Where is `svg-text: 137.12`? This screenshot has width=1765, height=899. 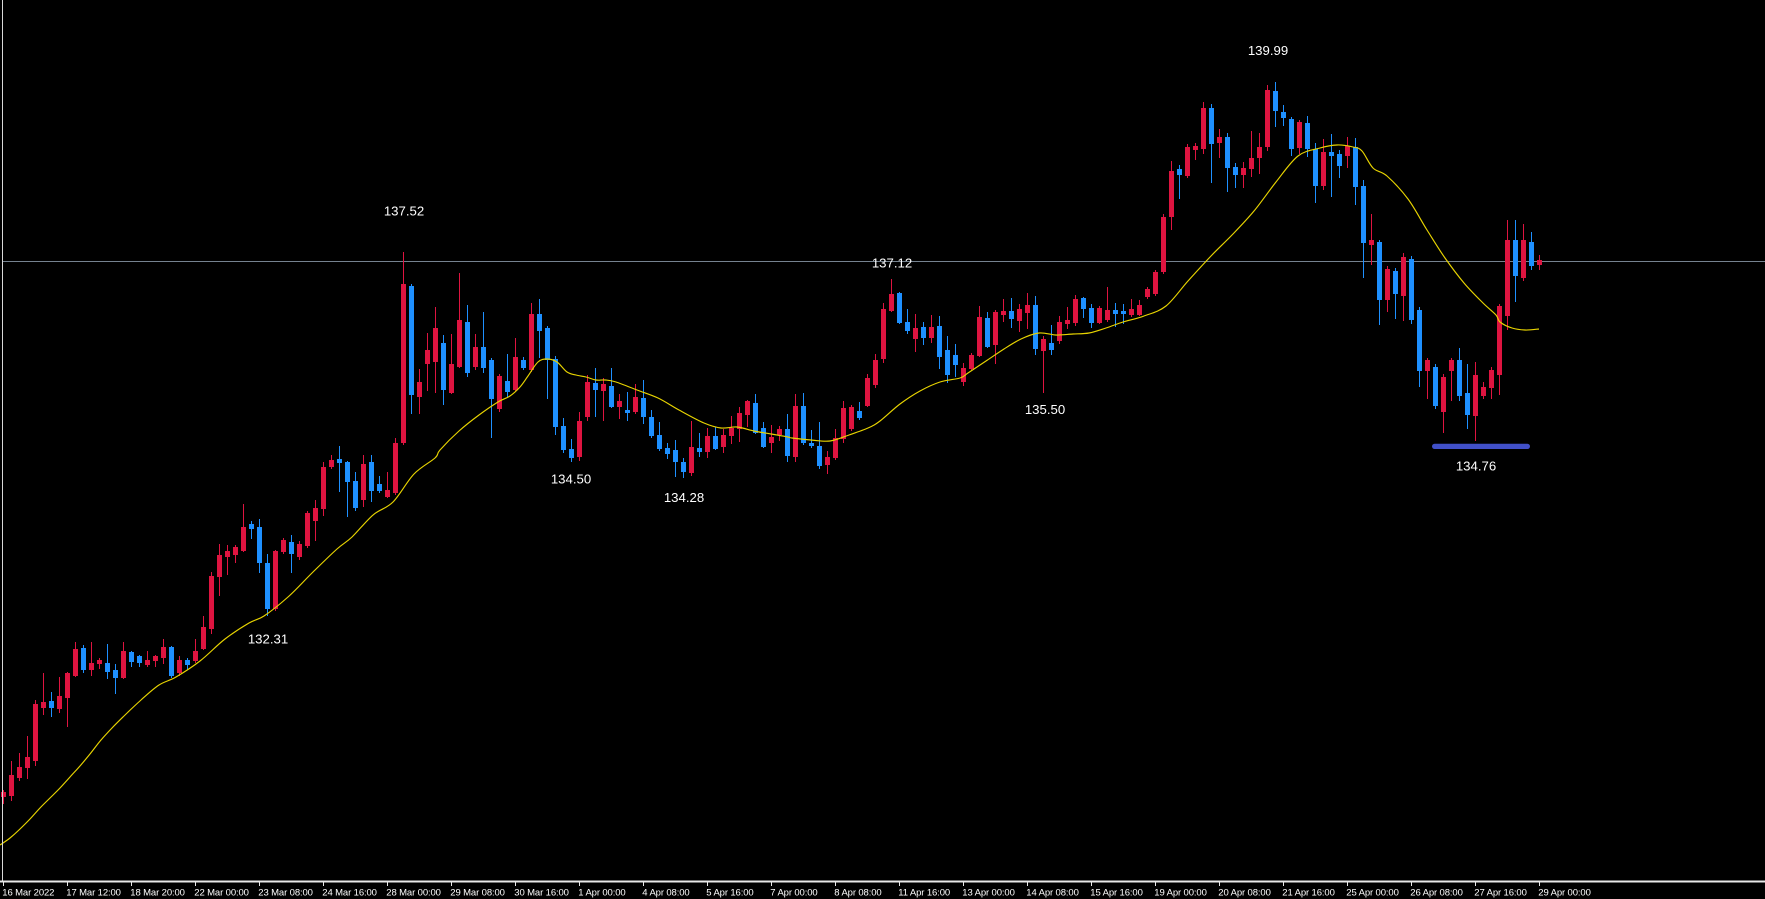 svg-text: 137.12 is located at coordinates (892, 262).